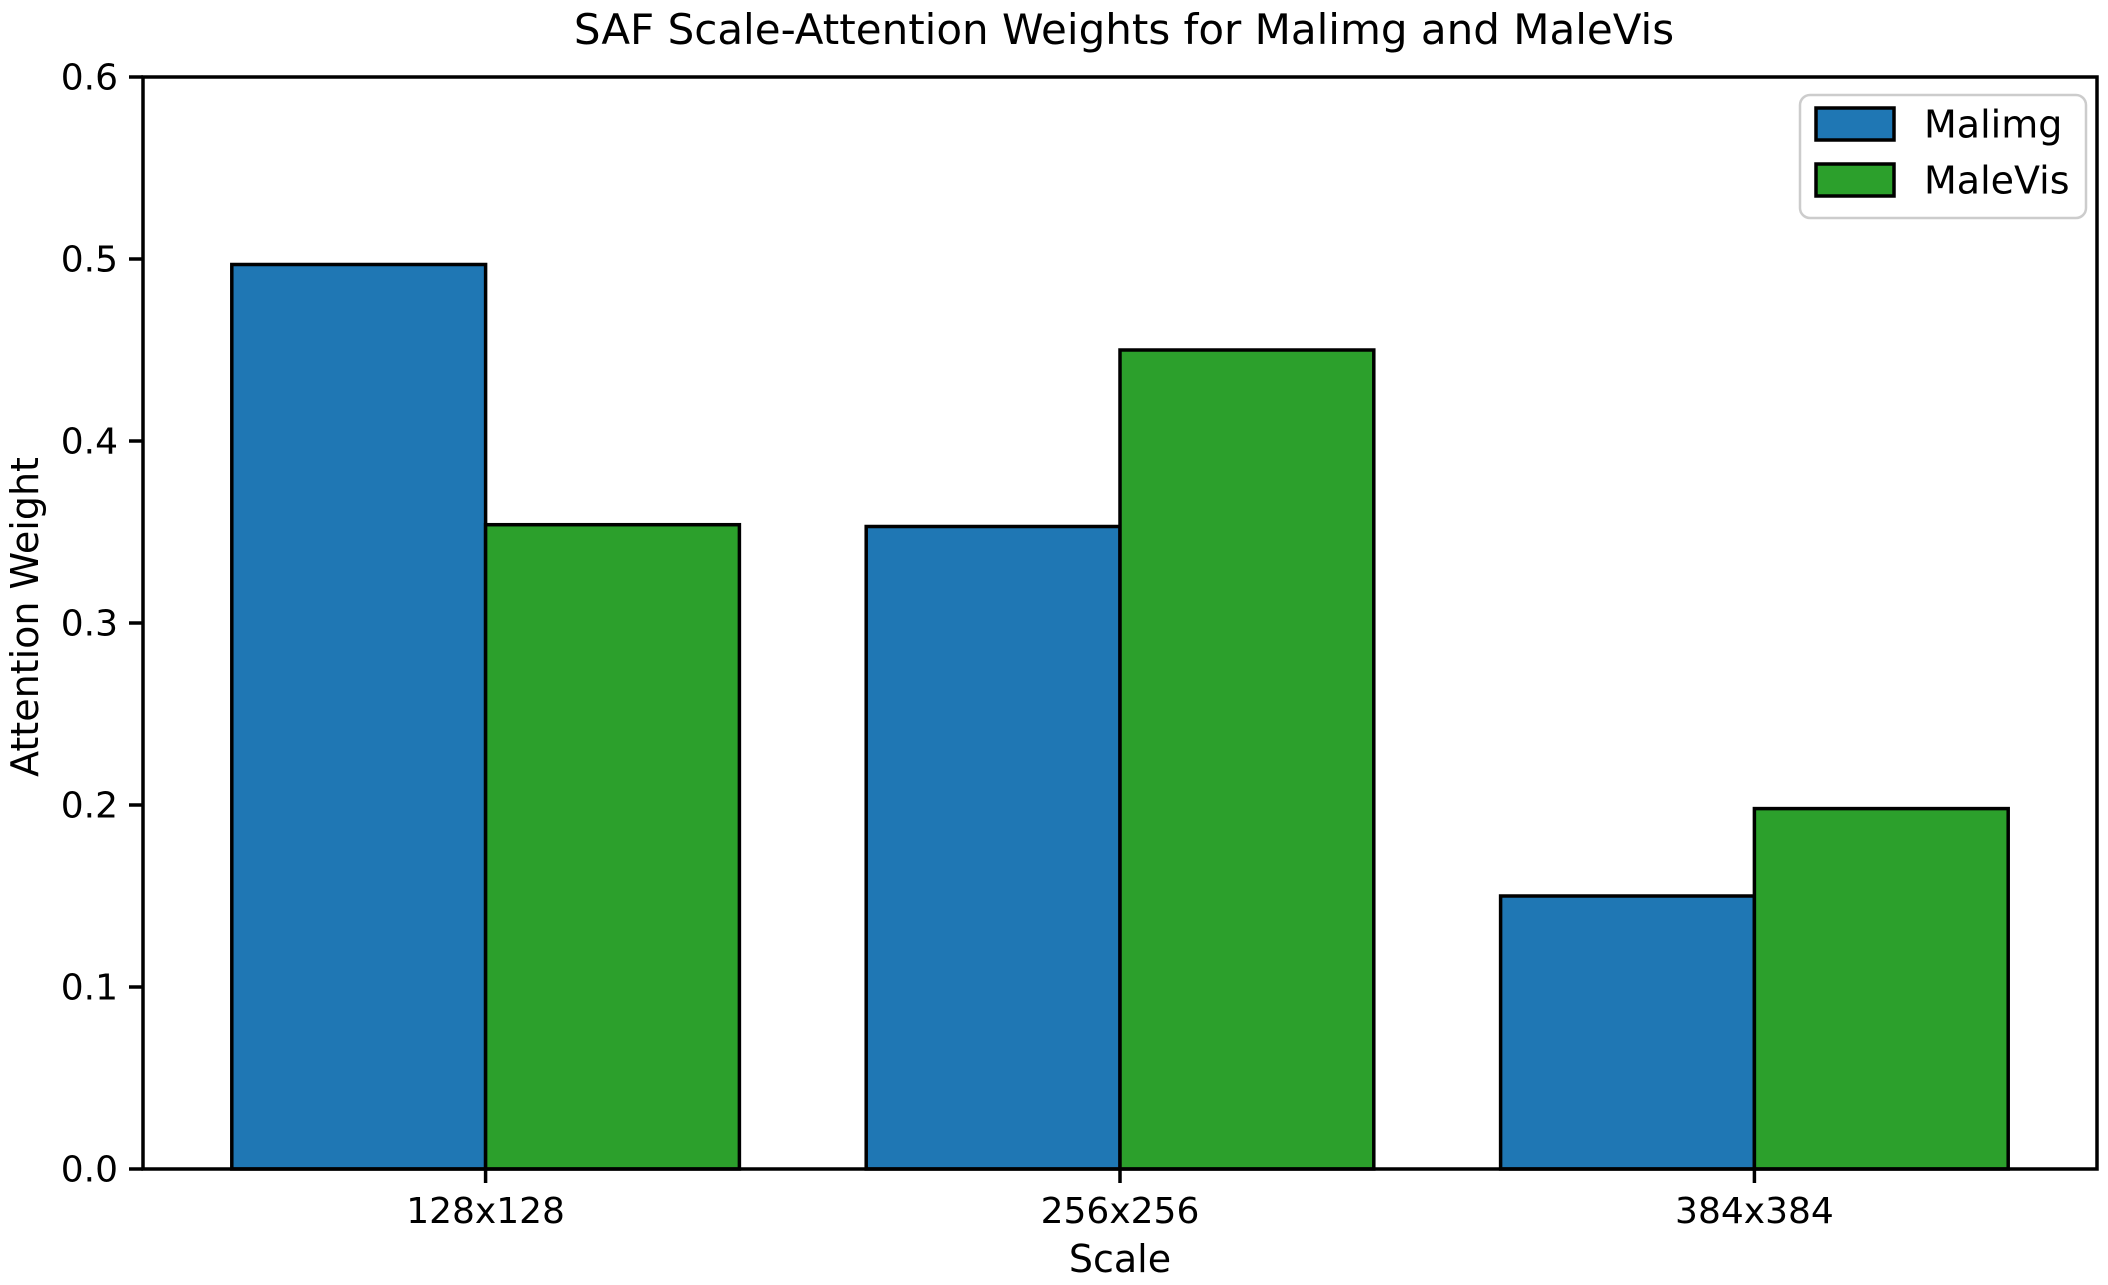  I want to click on legend-swatch-MaleVis, so click(1855, 180).